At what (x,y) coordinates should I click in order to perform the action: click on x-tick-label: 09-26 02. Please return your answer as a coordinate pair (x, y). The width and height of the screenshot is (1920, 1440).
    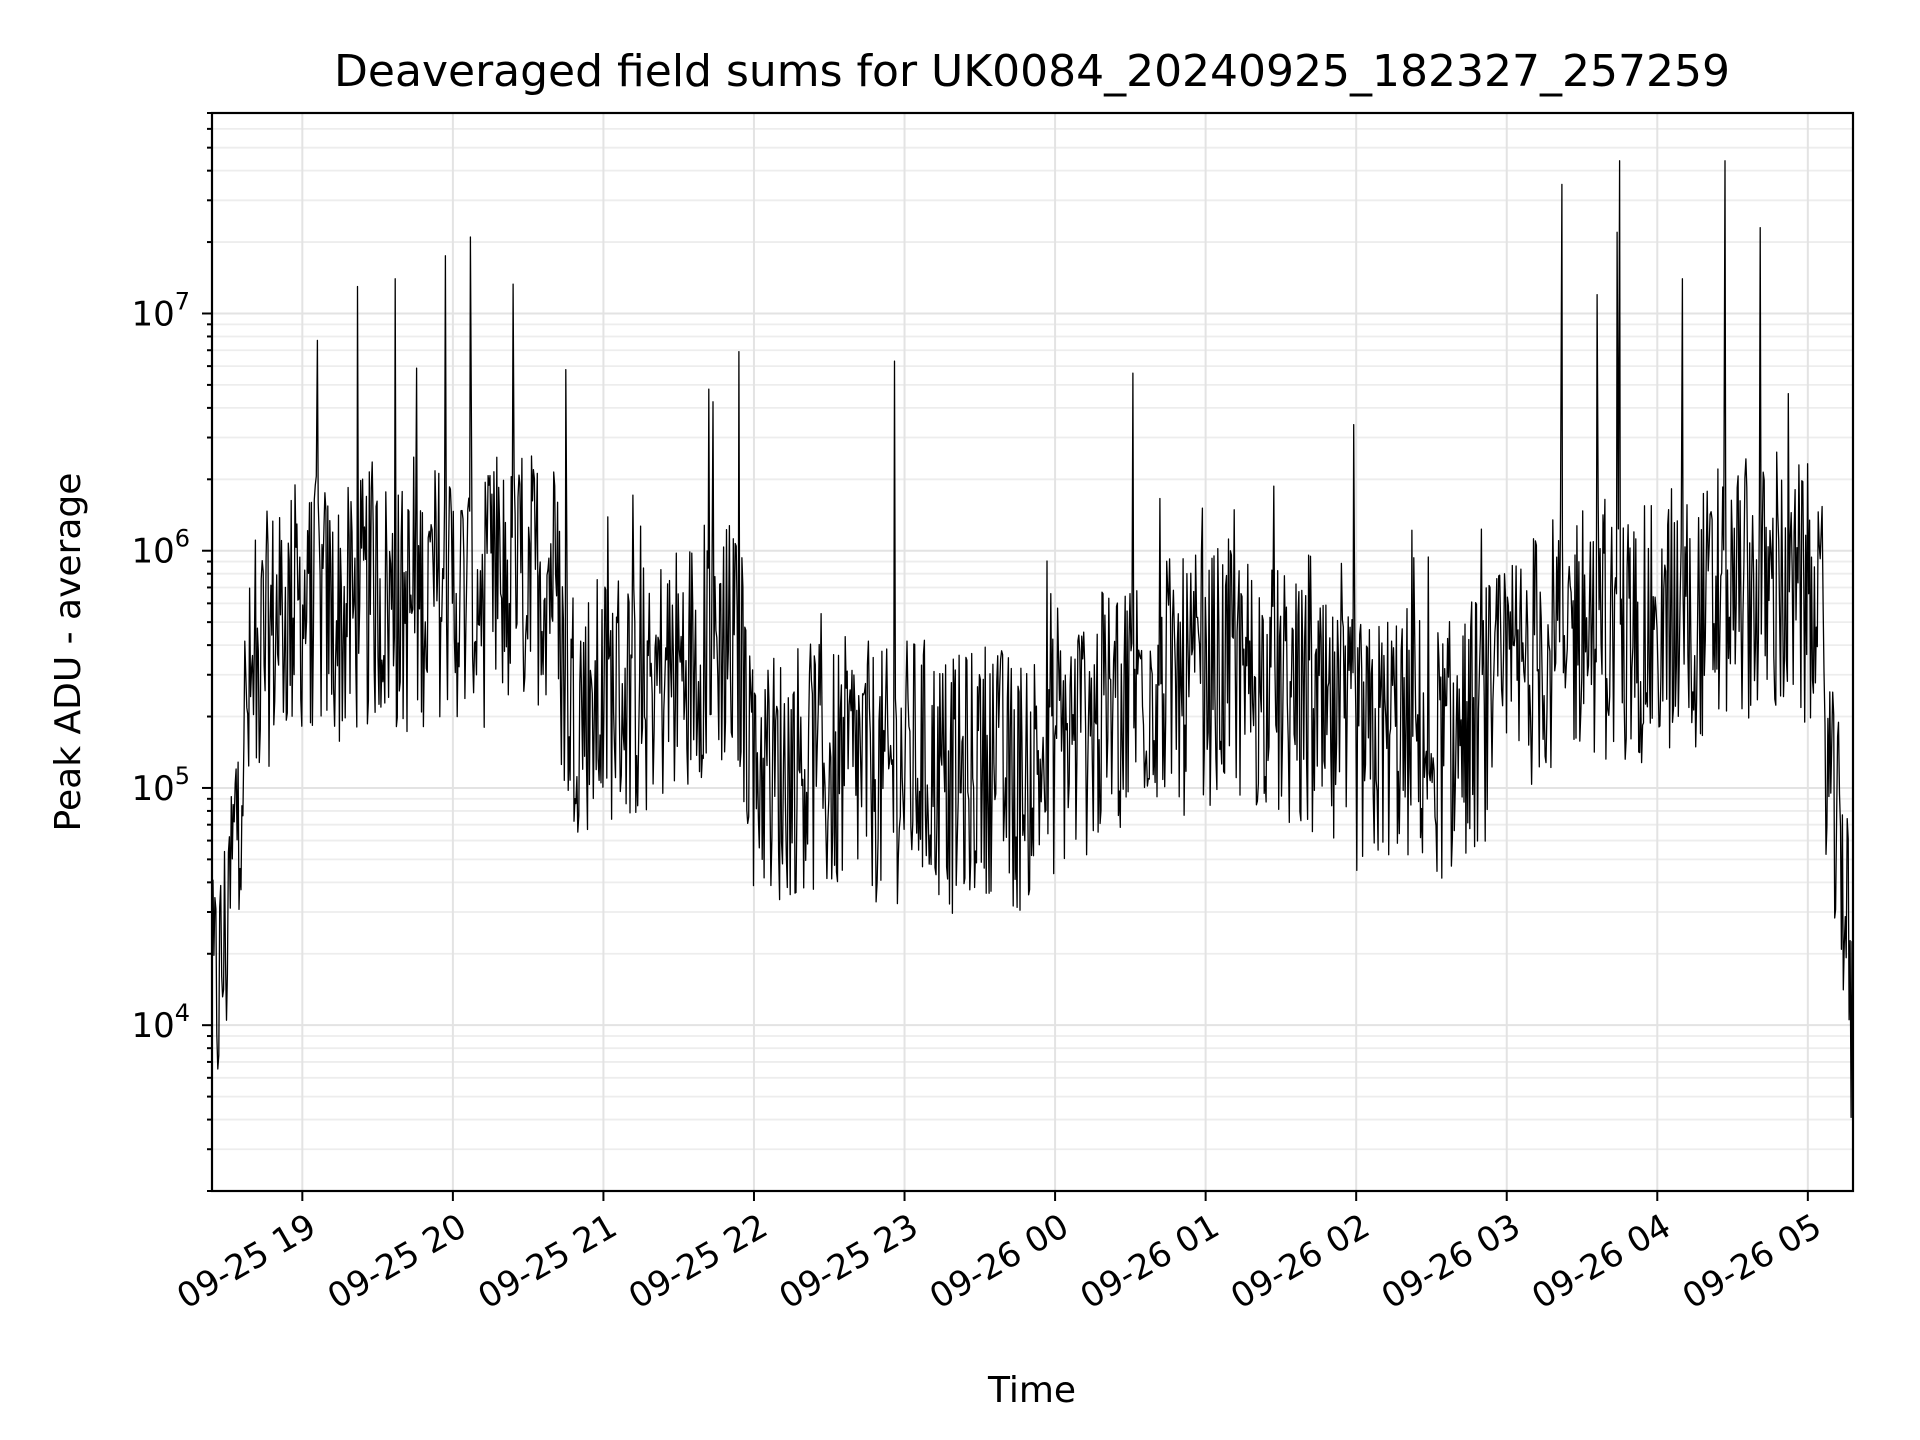
    Looking at the image, I should click on (1300, 1261).